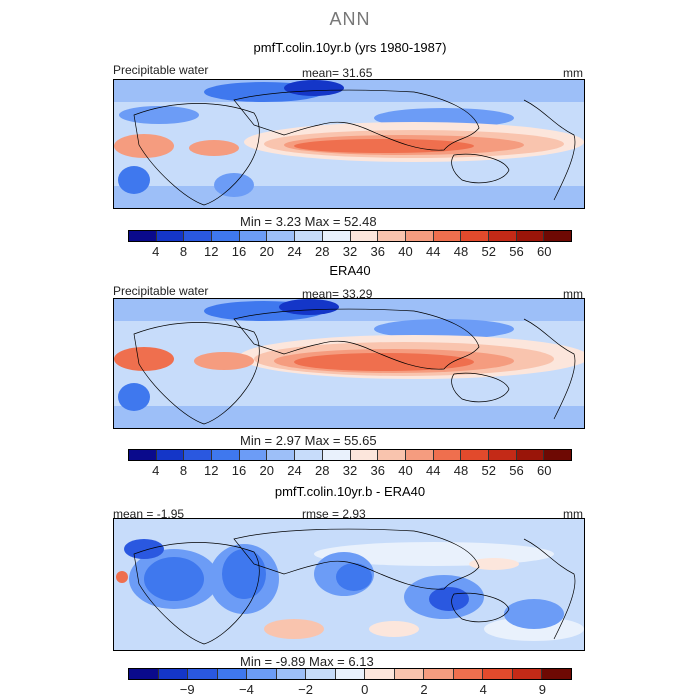 The image size is (700, 700). Describe the element at coordinates (308, 440) in the screenshot. I see `panel-2-min-max: Min = 2.97 Max = 55.65` at that location.